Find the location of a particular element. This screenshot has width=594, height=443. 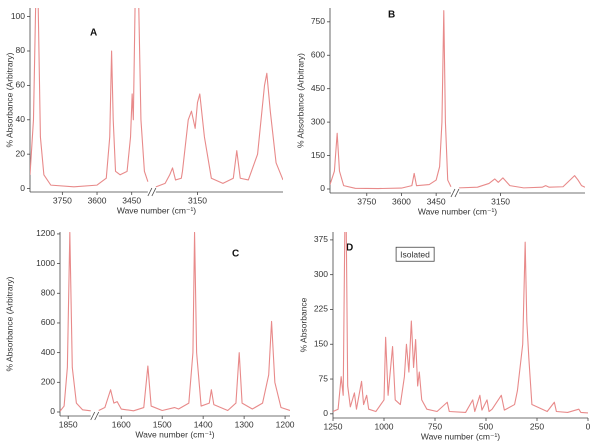

panel-title: A is located at coordinates (93, 33).